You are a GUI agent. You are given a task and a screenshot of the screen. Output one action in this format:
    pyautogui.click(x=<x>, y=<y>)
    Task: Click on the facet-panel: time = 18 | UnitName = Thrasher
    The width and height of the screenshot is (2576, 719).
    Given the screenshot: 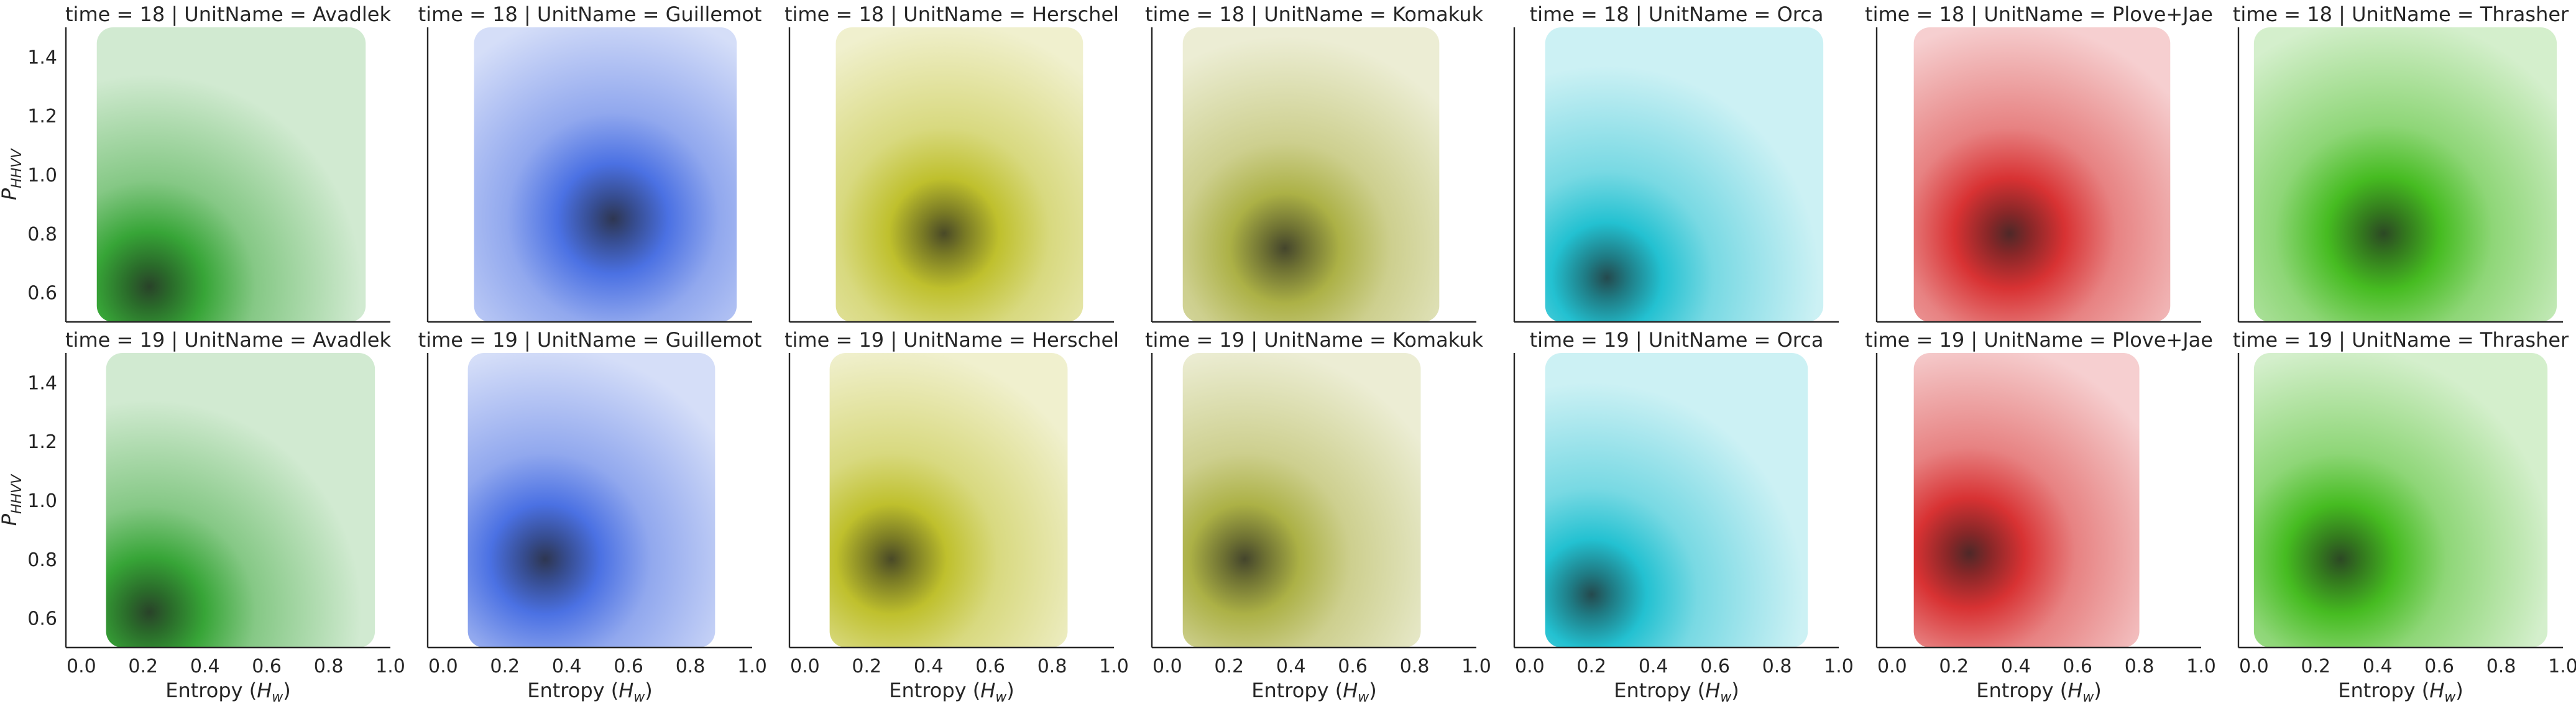 What is the action you would take?
    pyautogui.click(x=2401, y=162)
    